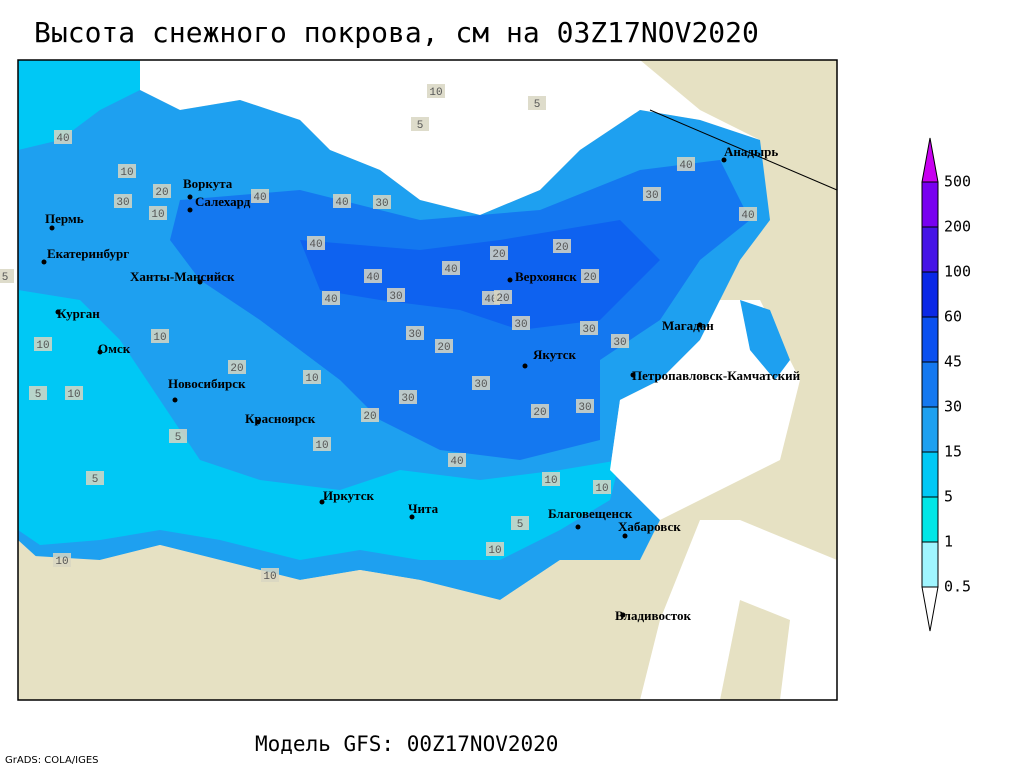 The width and height of the screenshot is (1024, 768). What do you see at coordinates (207, 383) in the screenshot?
I see `city-label: Новосибирск` at bounding box center [207, 383].